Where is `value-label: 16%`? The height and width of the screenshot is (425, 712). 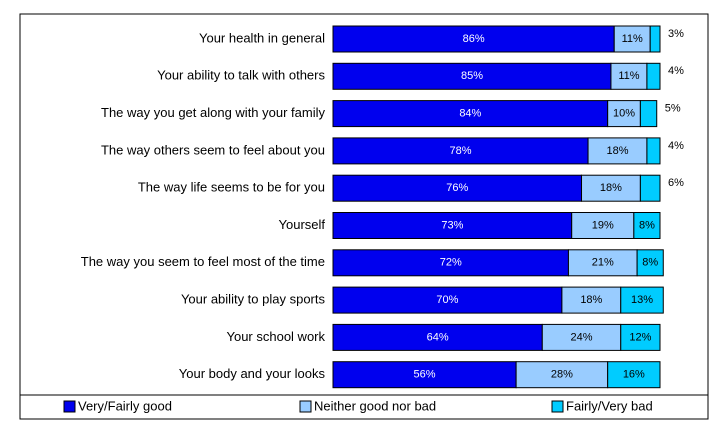 value-label: 16% is located at coordinates (634, 375).